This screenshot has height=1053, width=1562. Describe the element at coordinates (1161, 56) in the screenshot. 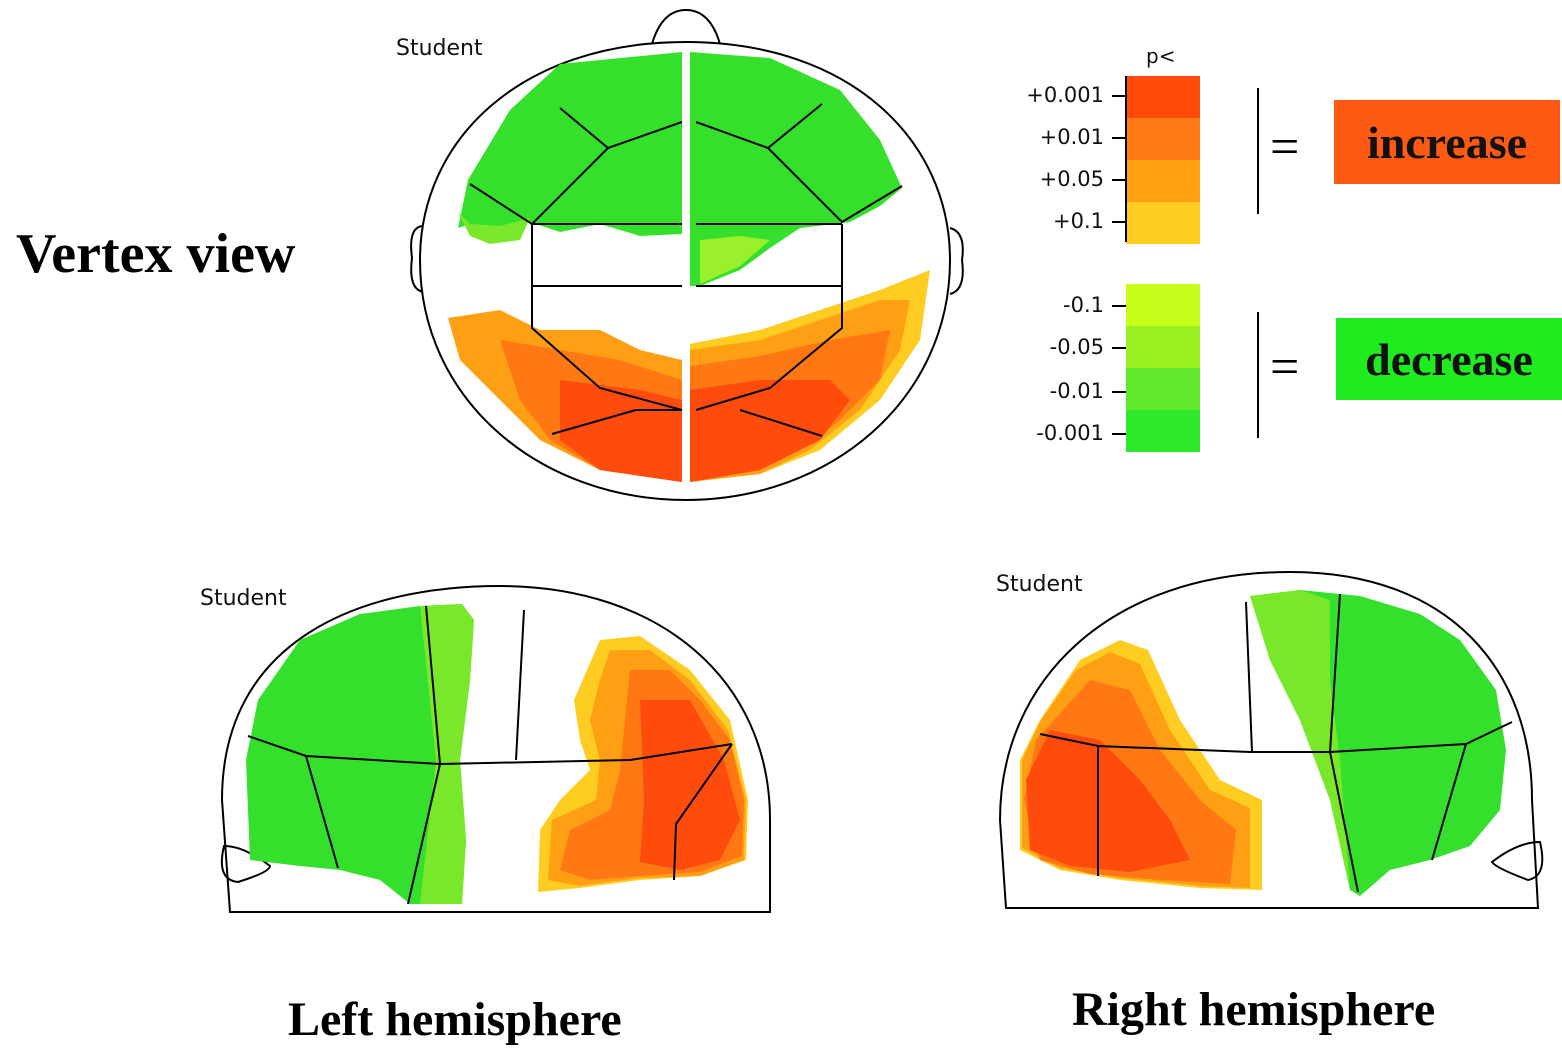

I see `scale-header: p<` at that location.